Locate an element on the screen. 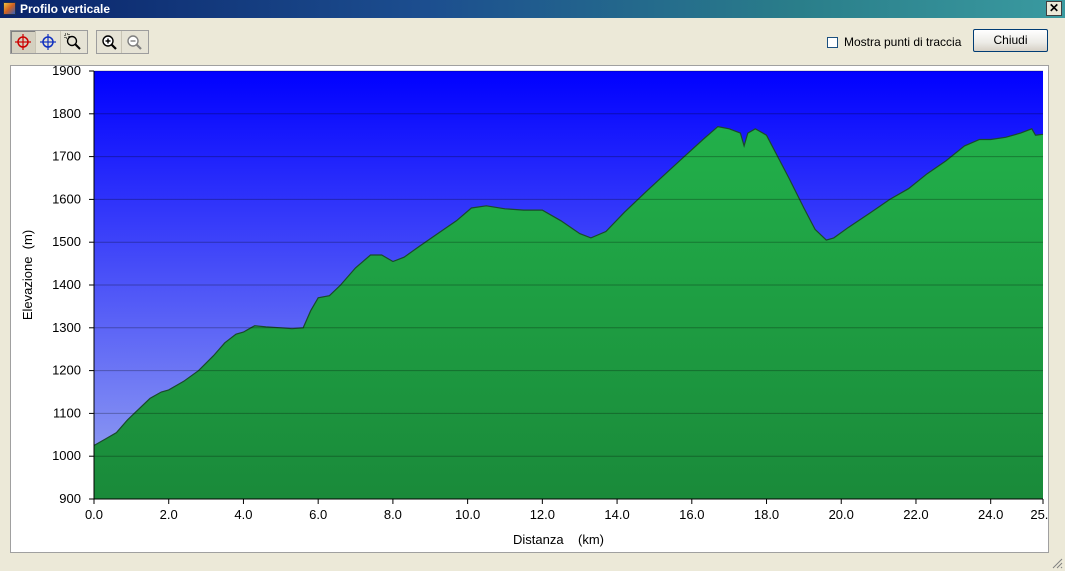 Image resolution: width=1065 pixels, height=571 pixels. x-tick-label: 22.0 is located at coordinates (915, 514).